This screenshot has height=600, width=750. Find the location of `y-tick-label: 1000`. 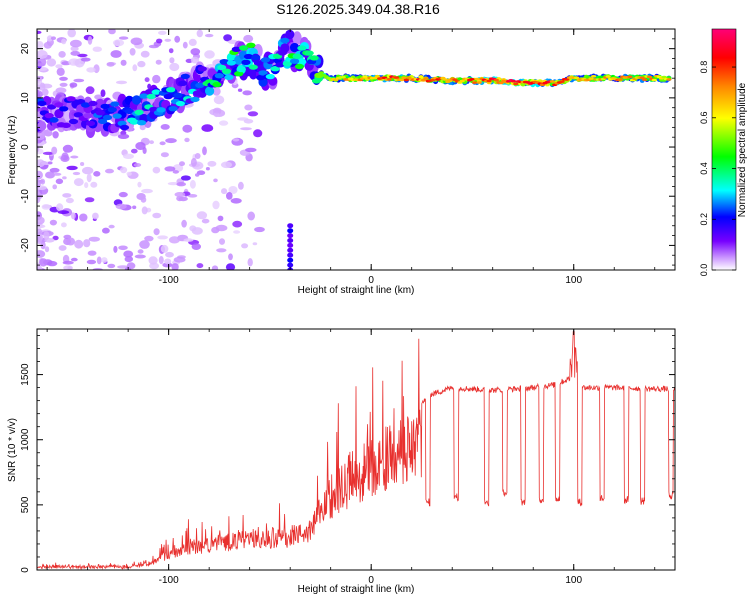

y-tick-label: 1000 is located at coordinates (25, 439).